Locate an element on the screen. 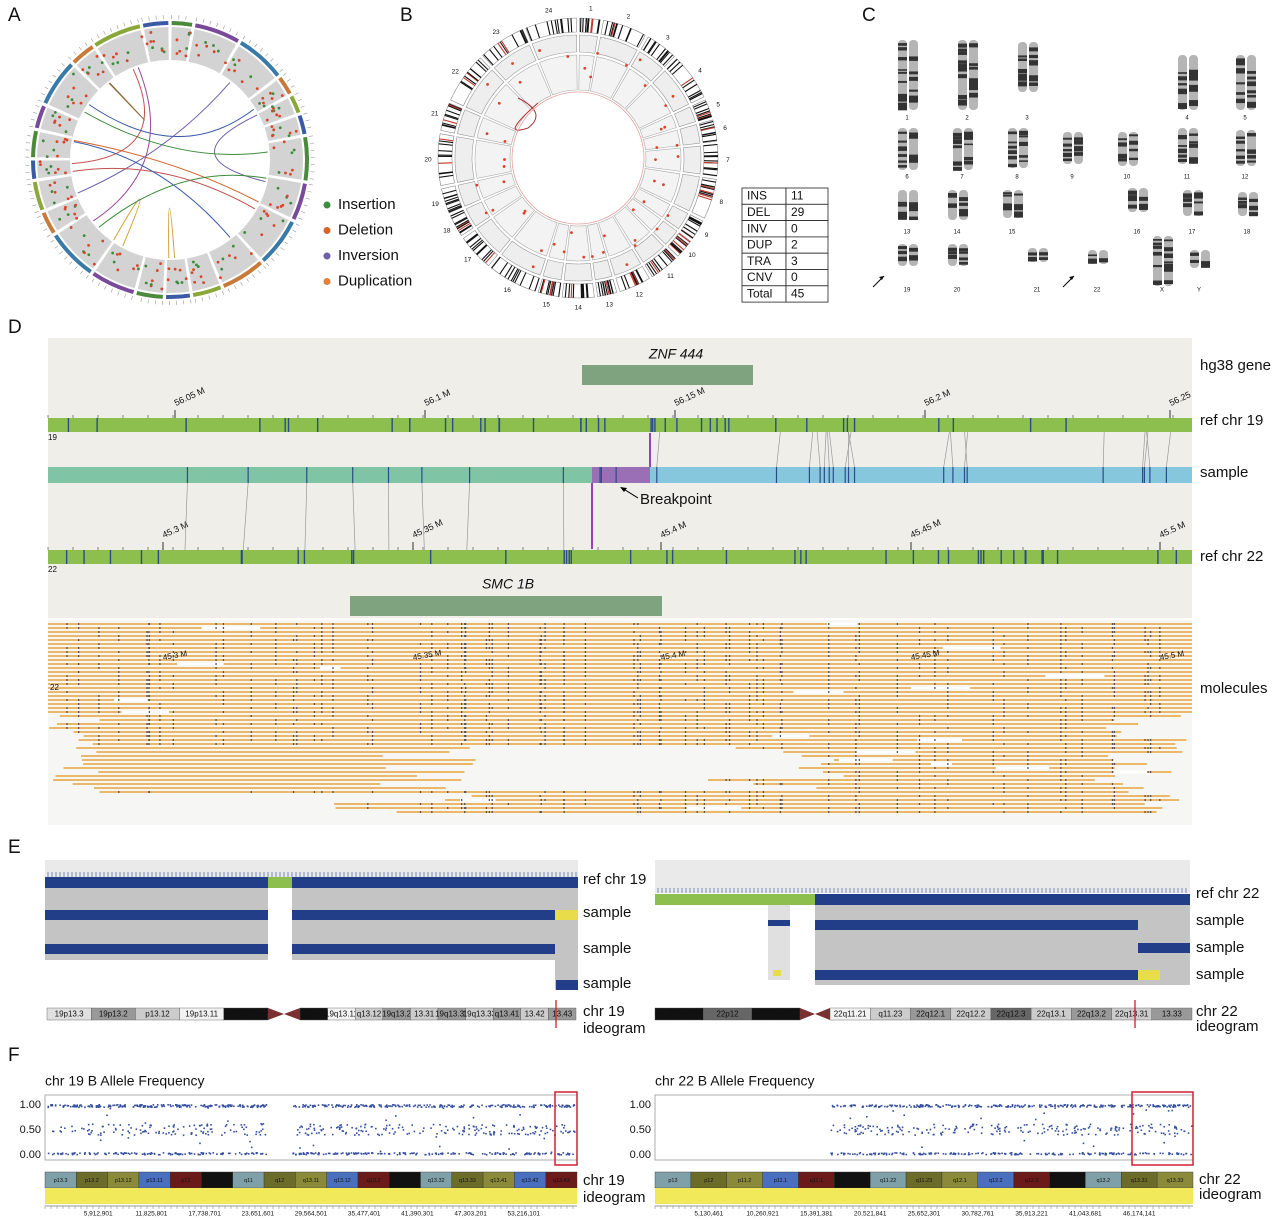  chromatid is located at coordinates (1182, 82).